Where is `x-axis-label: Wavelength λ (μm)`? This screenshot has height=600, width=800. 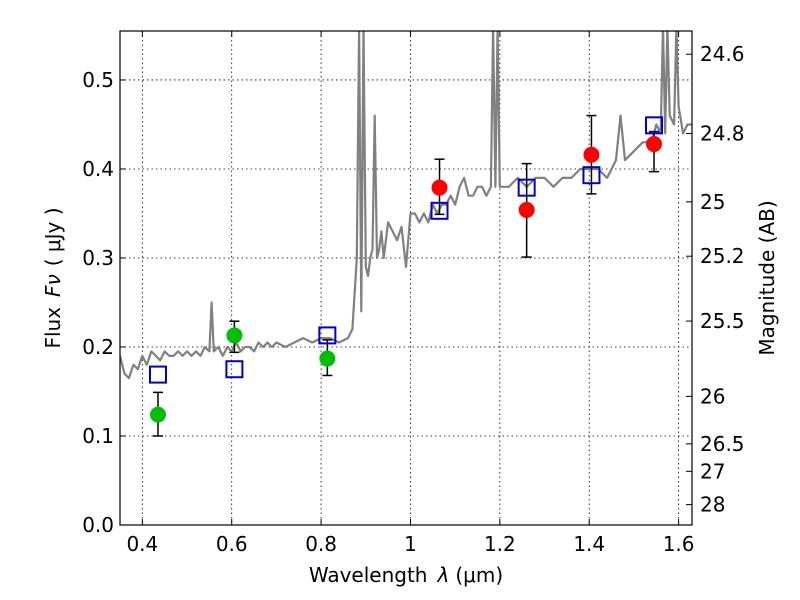
x-axis-label: Wavelength λ (μm) is located at coordinates (406, 575).